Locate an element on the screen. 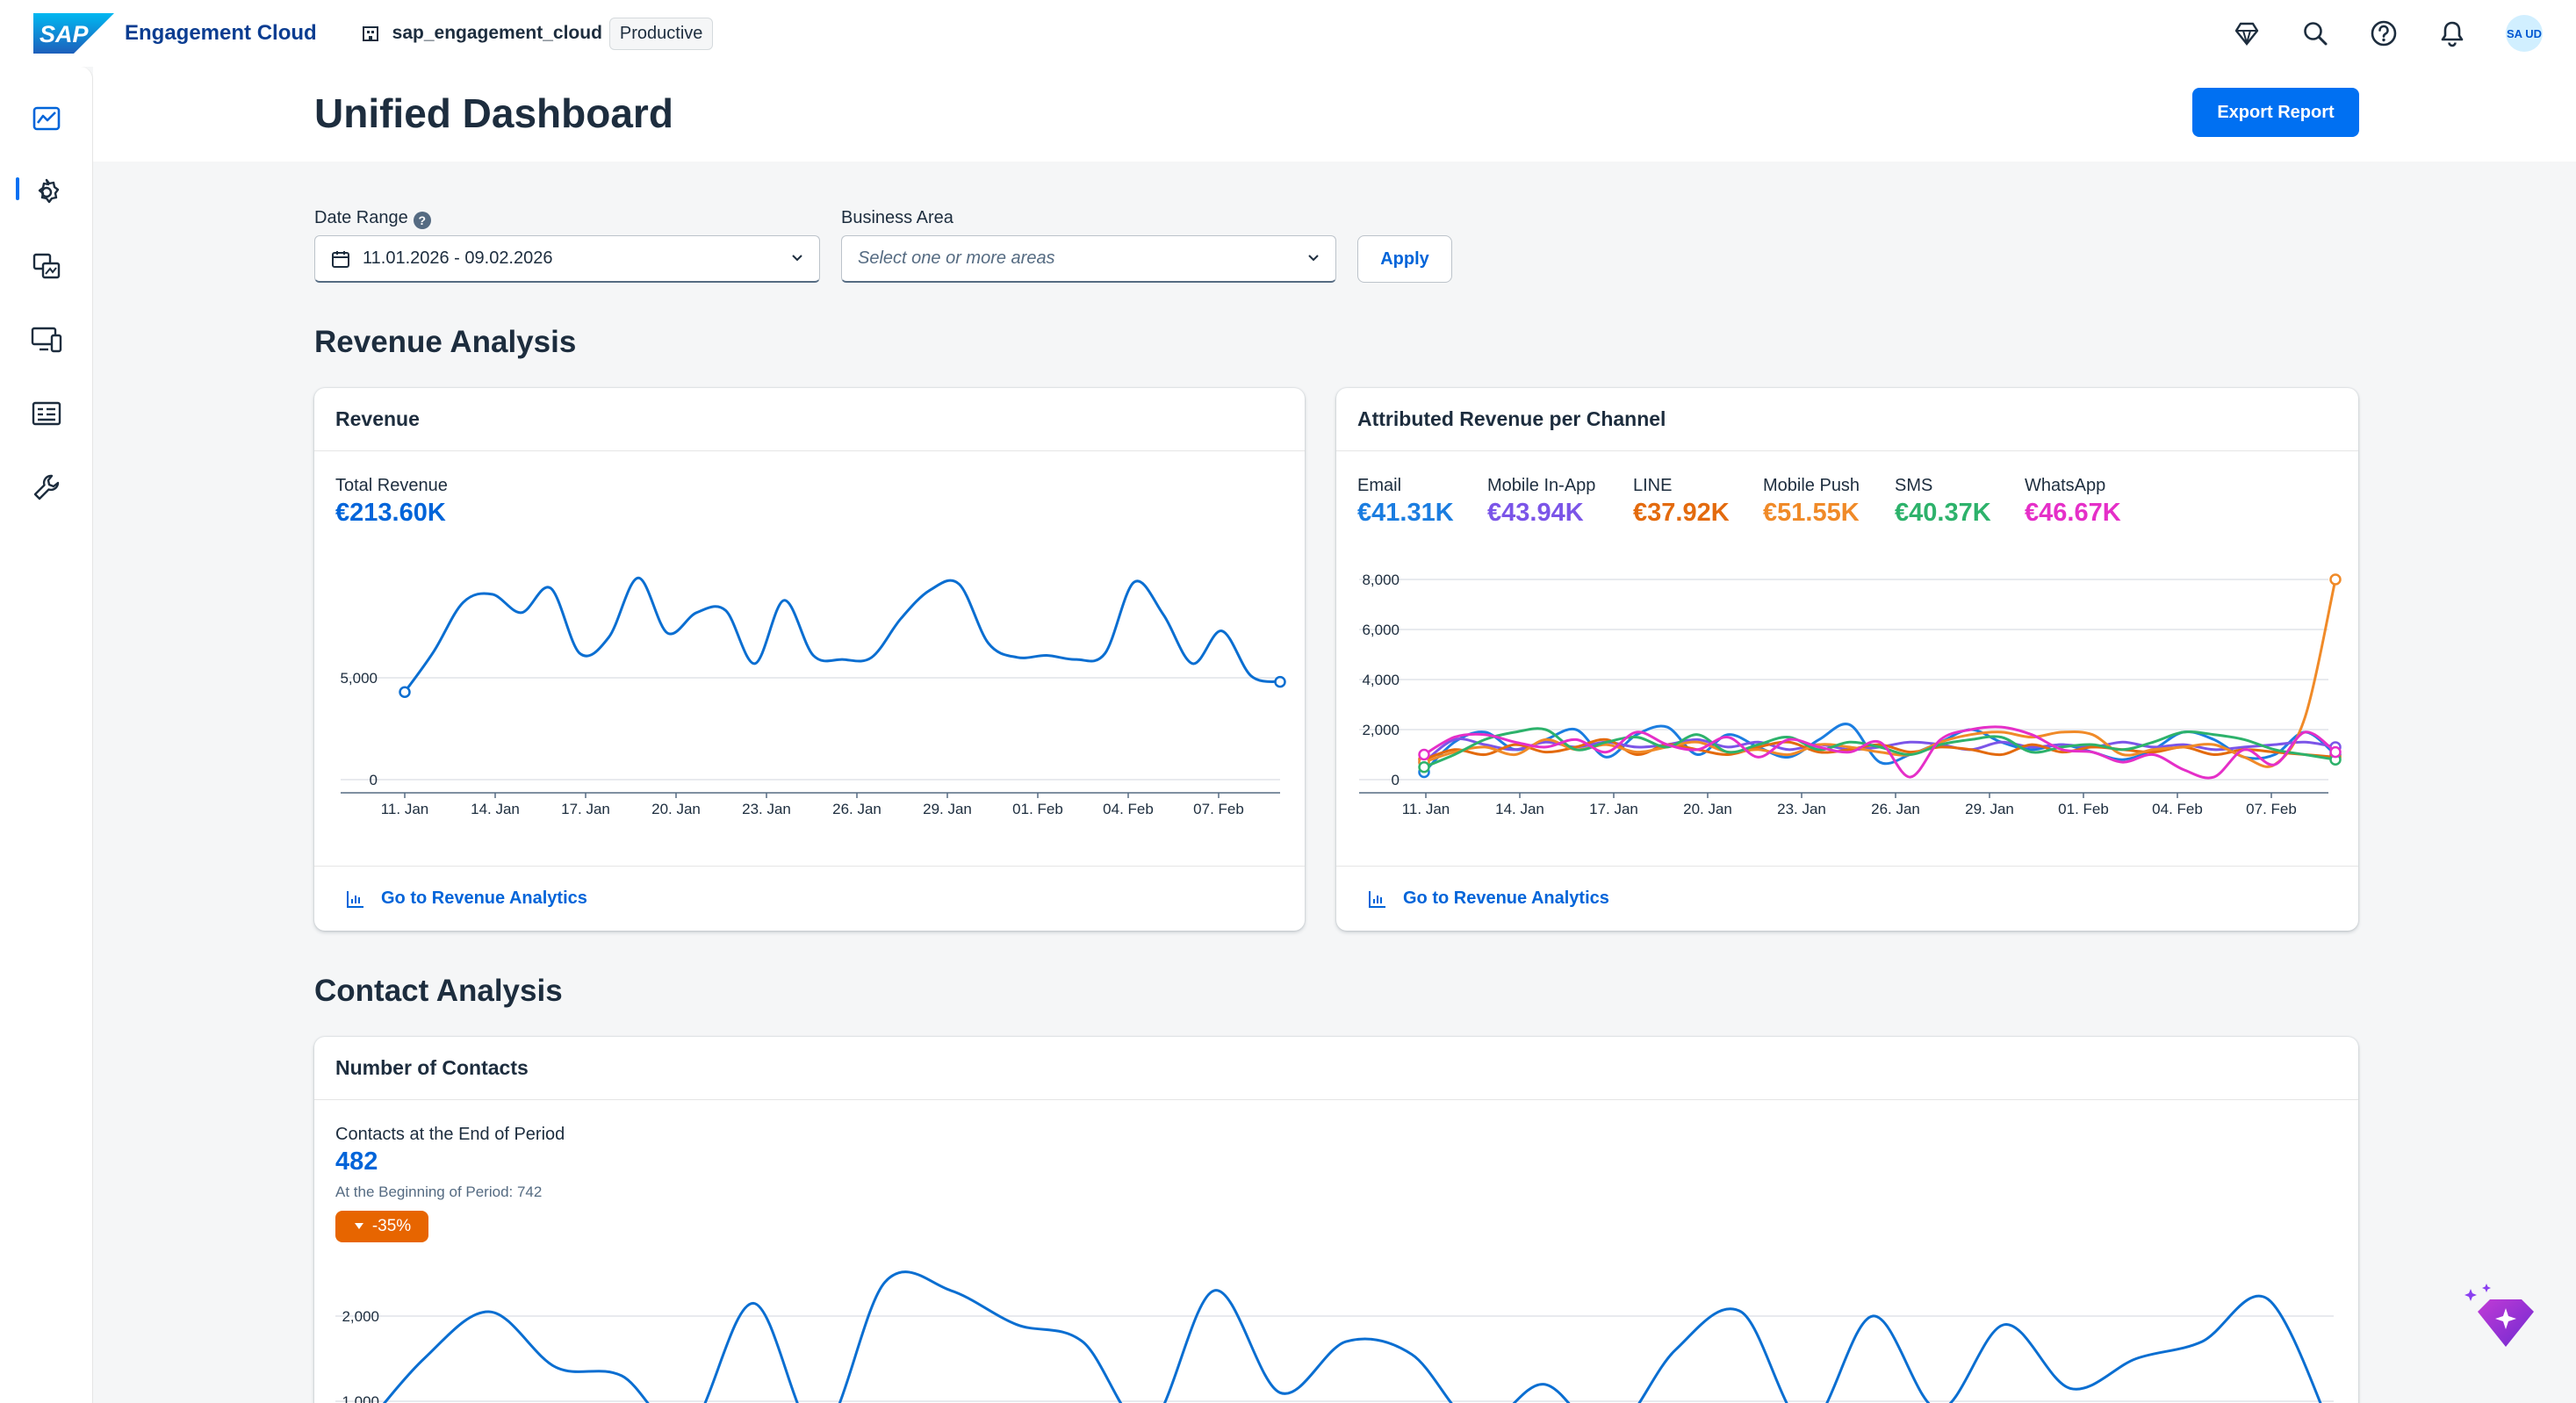  business-area-placeholder: Select one or more areas is located at coordinates (956, 258).